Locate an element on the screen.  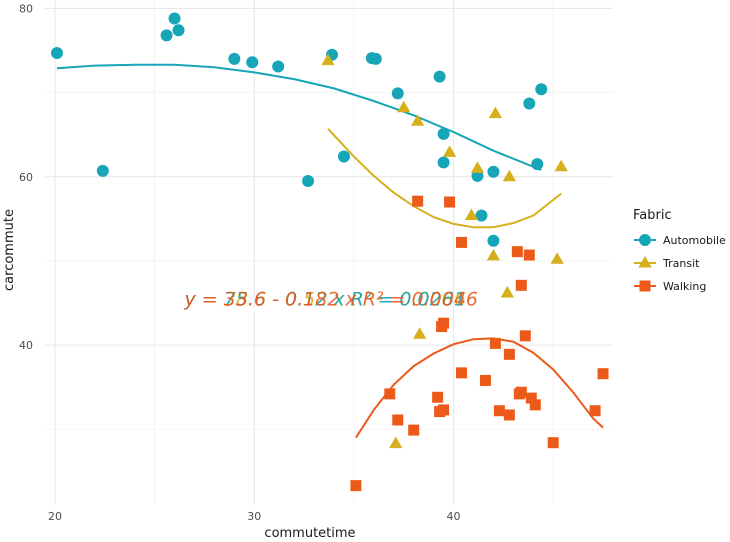
legend-item-walking: Walking is located at coordinates (670, 286).